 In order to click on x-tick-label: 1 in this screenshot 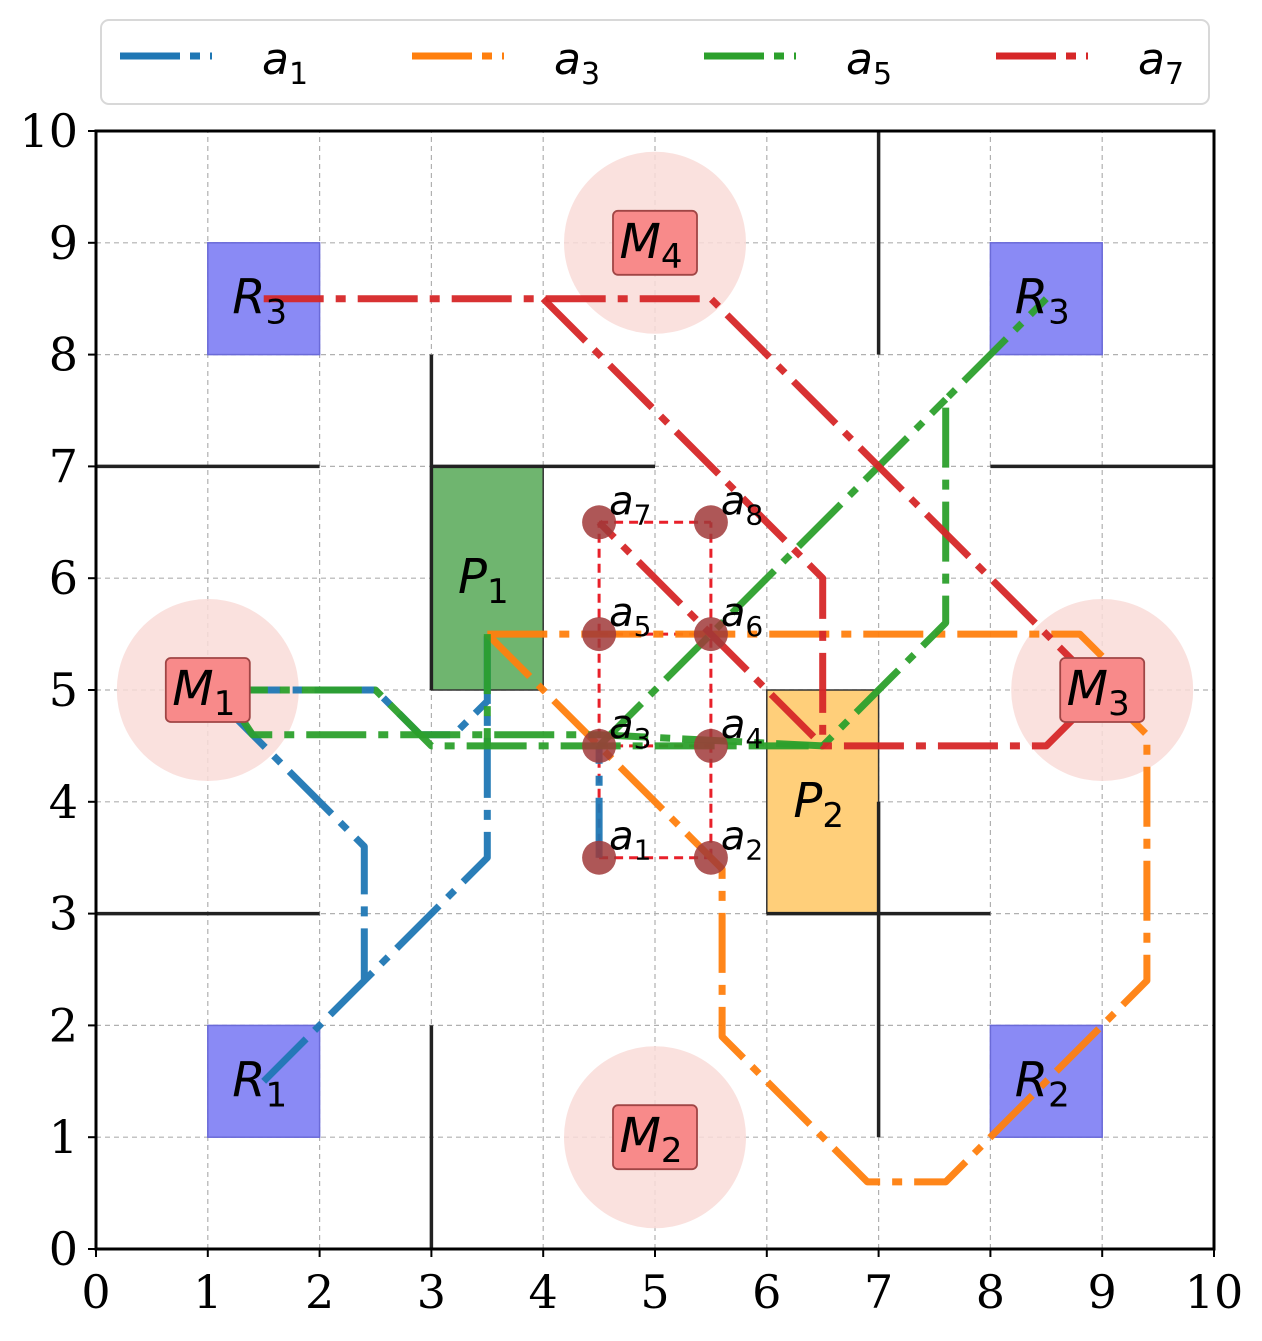, I will do `click(207, 1292)`.